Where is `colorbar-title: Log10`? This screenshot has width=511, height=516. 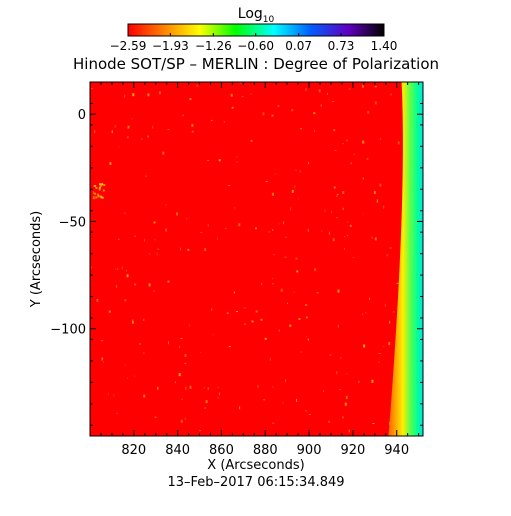 colorbar-title: Log10 is located at coordinates (256, 15).